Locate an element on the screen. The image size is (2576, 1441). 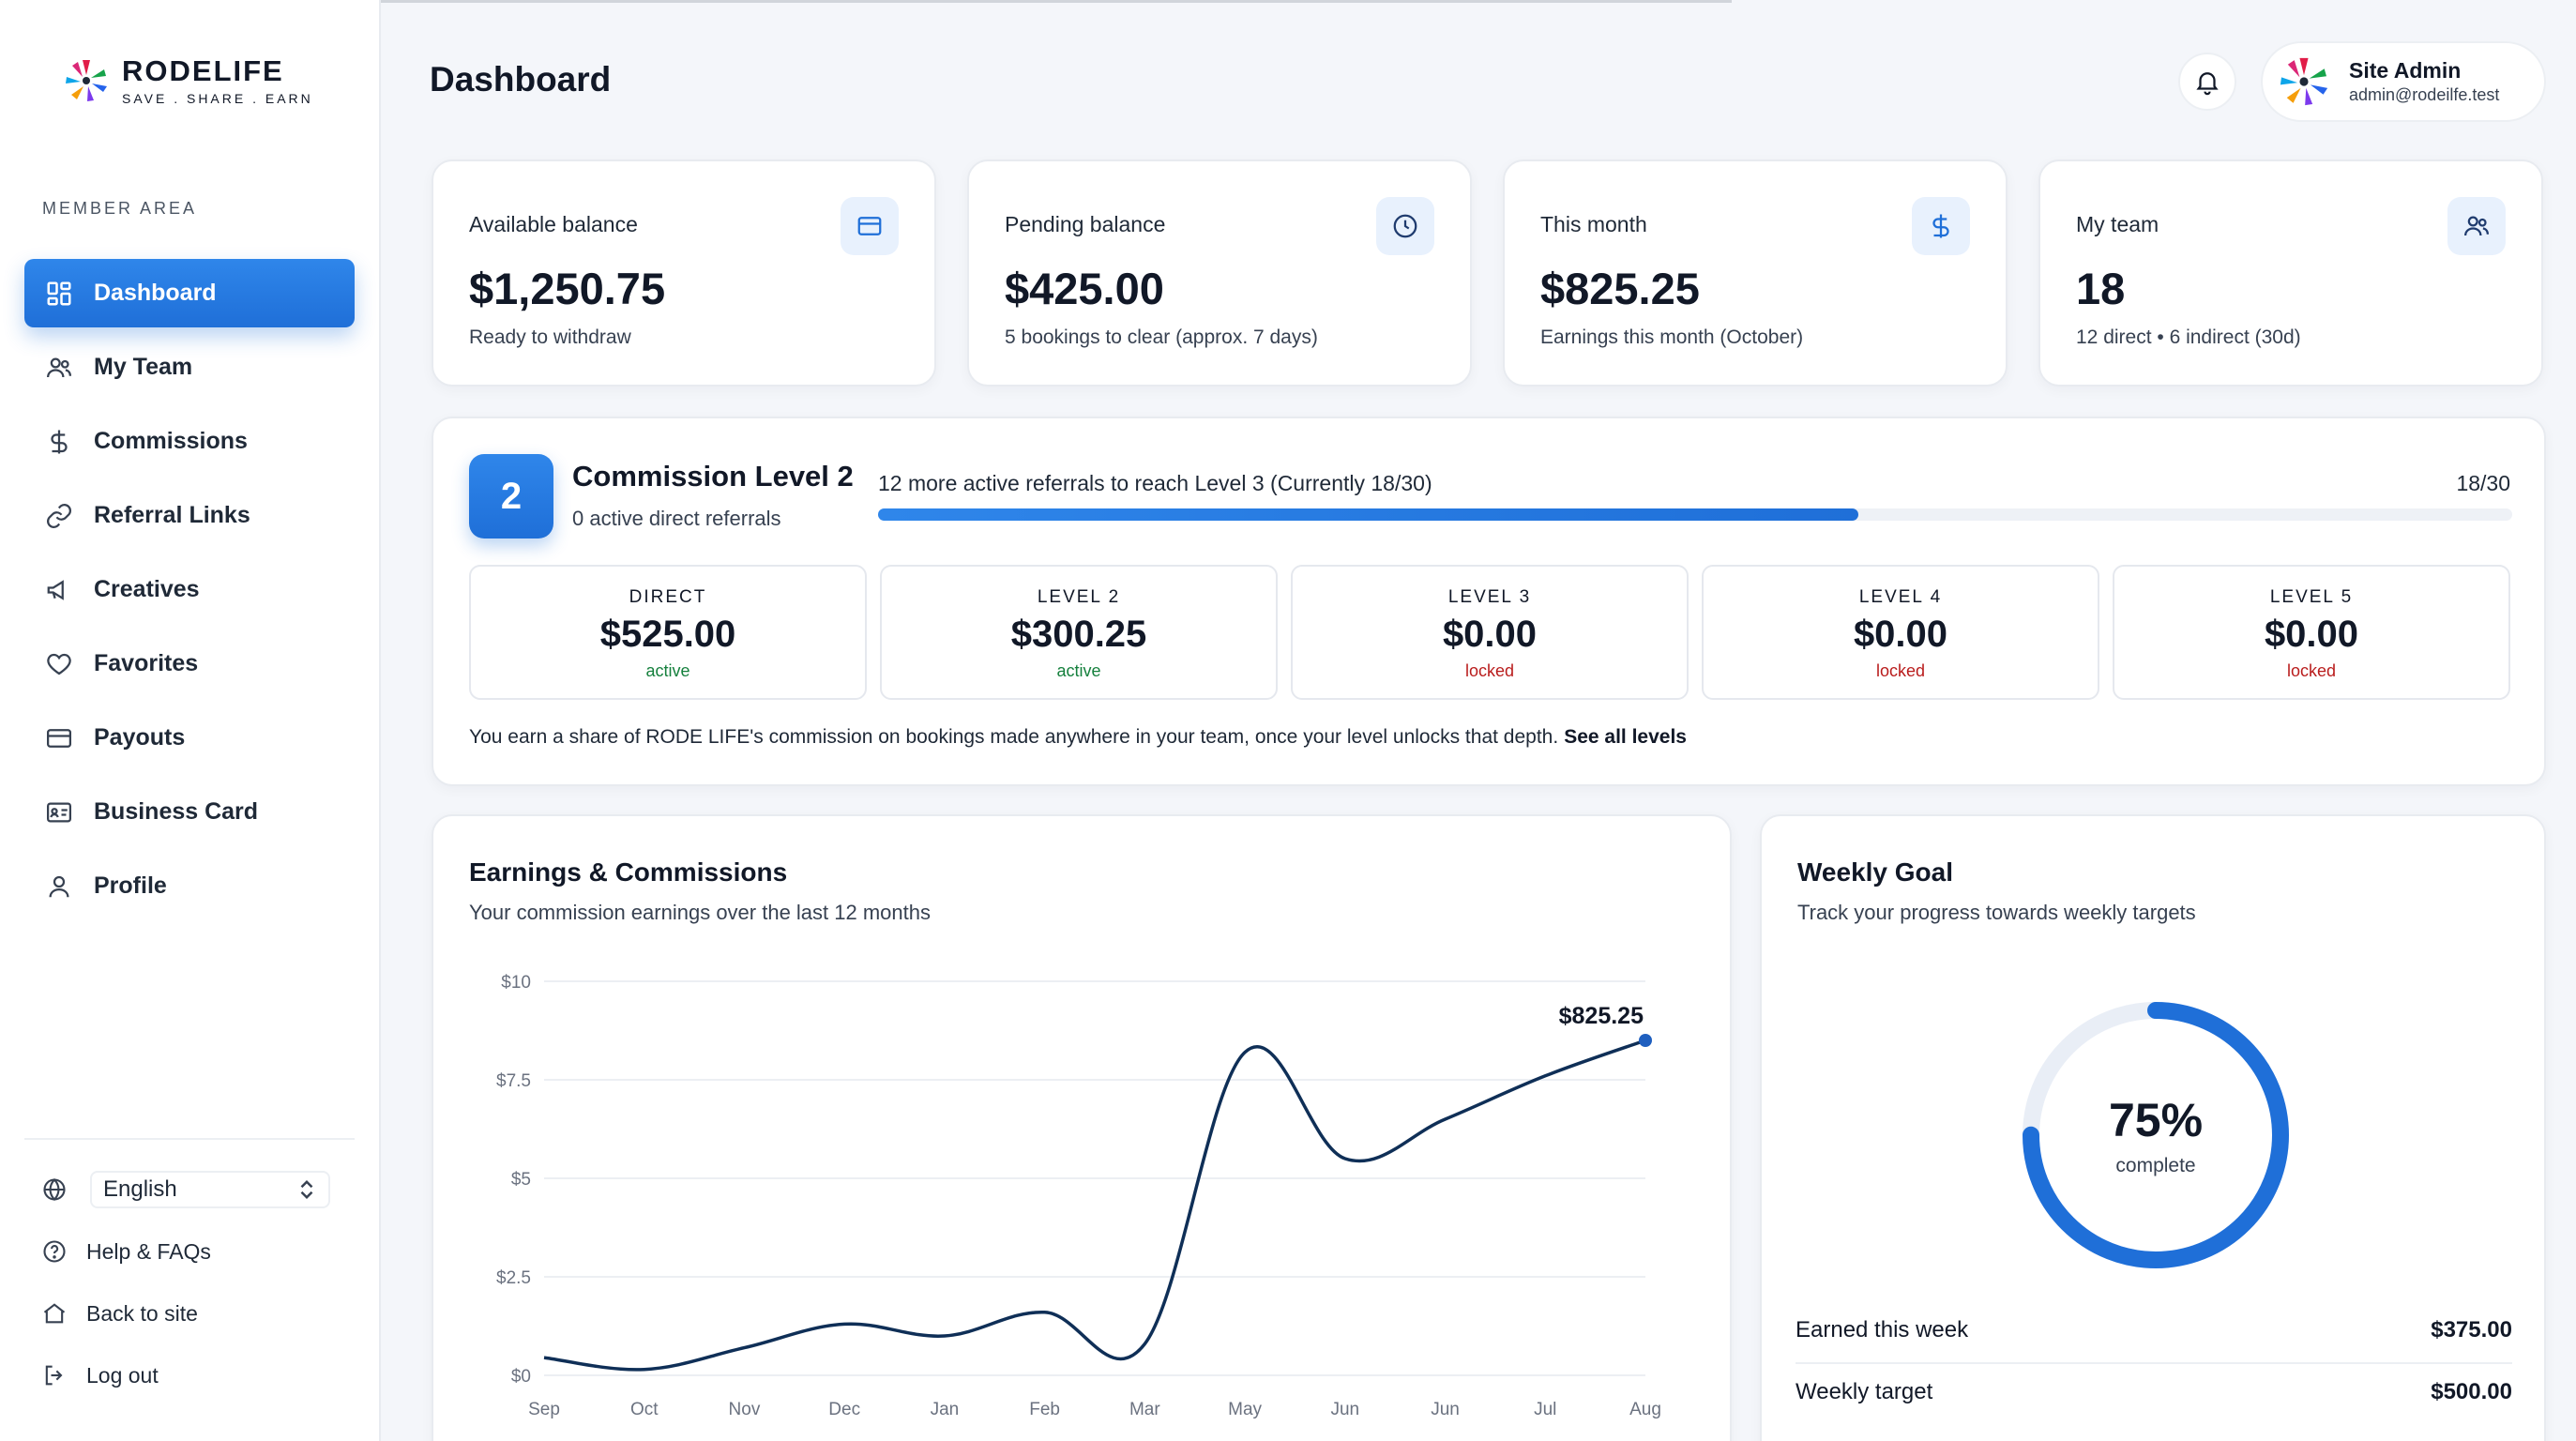
tier-name: DIRECT is located at coordinates (668, 597).